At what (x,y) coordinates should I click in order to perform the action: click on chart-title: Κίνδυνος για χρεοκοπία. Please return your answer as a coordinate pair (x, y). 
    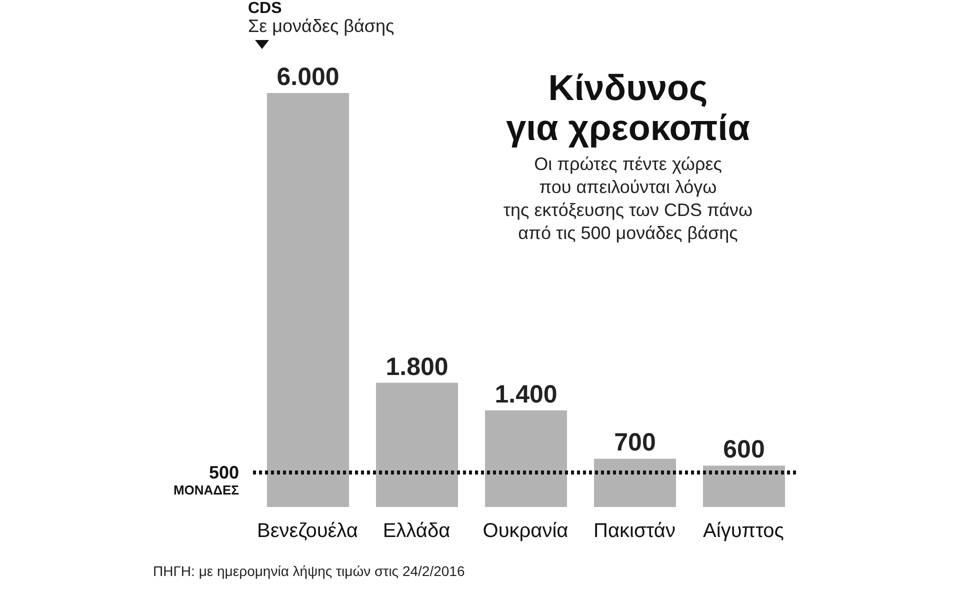
    Looking at the image, I should click on (628, 107).